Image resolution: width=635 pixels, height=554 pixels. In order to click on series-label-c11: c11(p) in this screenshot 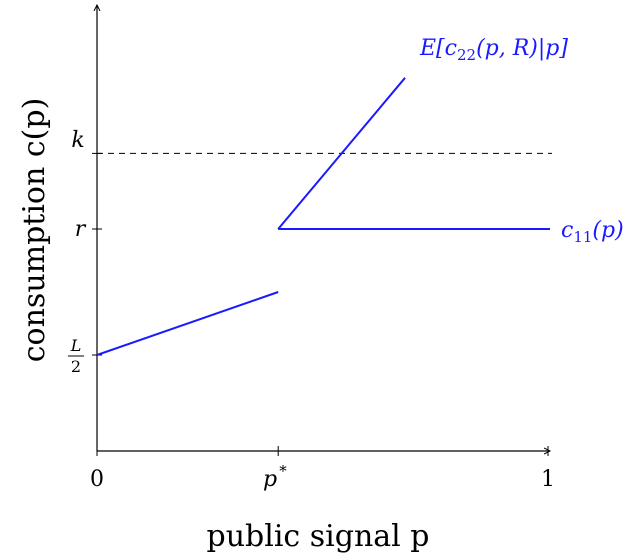, I will do `click(592, 232)`.